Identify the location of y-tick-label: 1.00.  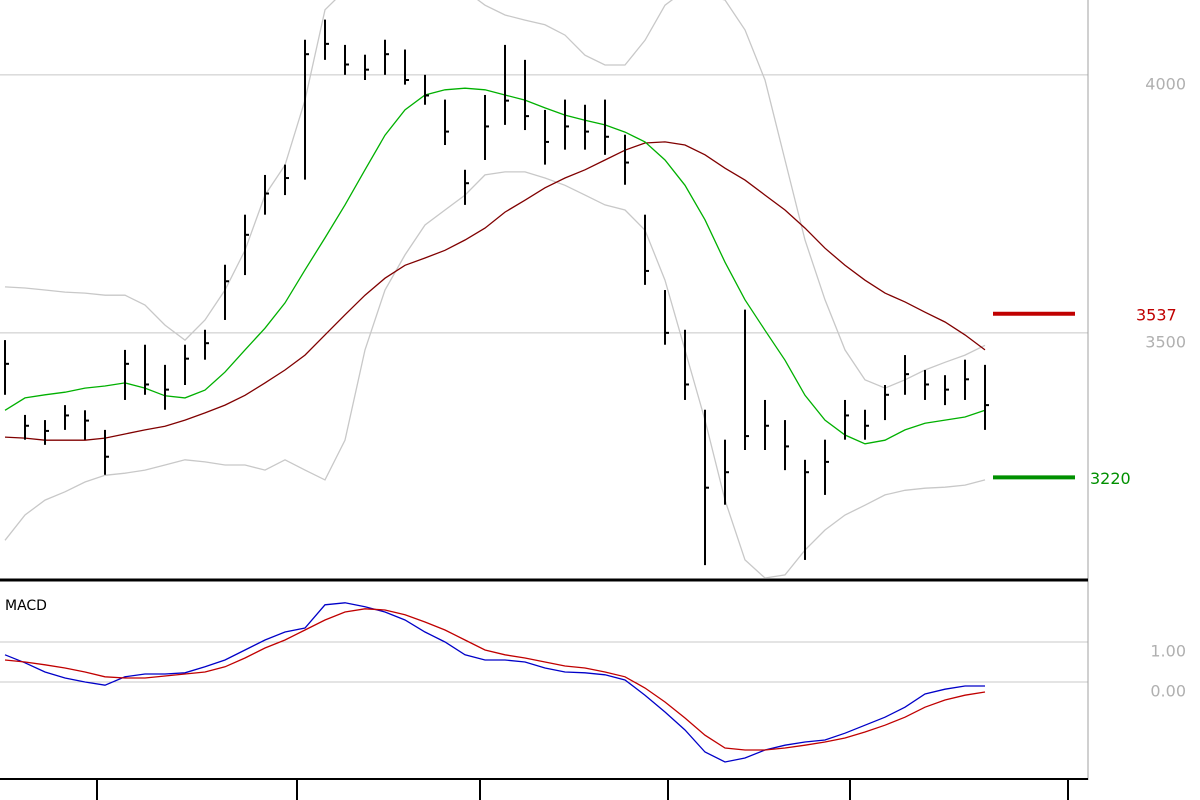
(1168, 651).